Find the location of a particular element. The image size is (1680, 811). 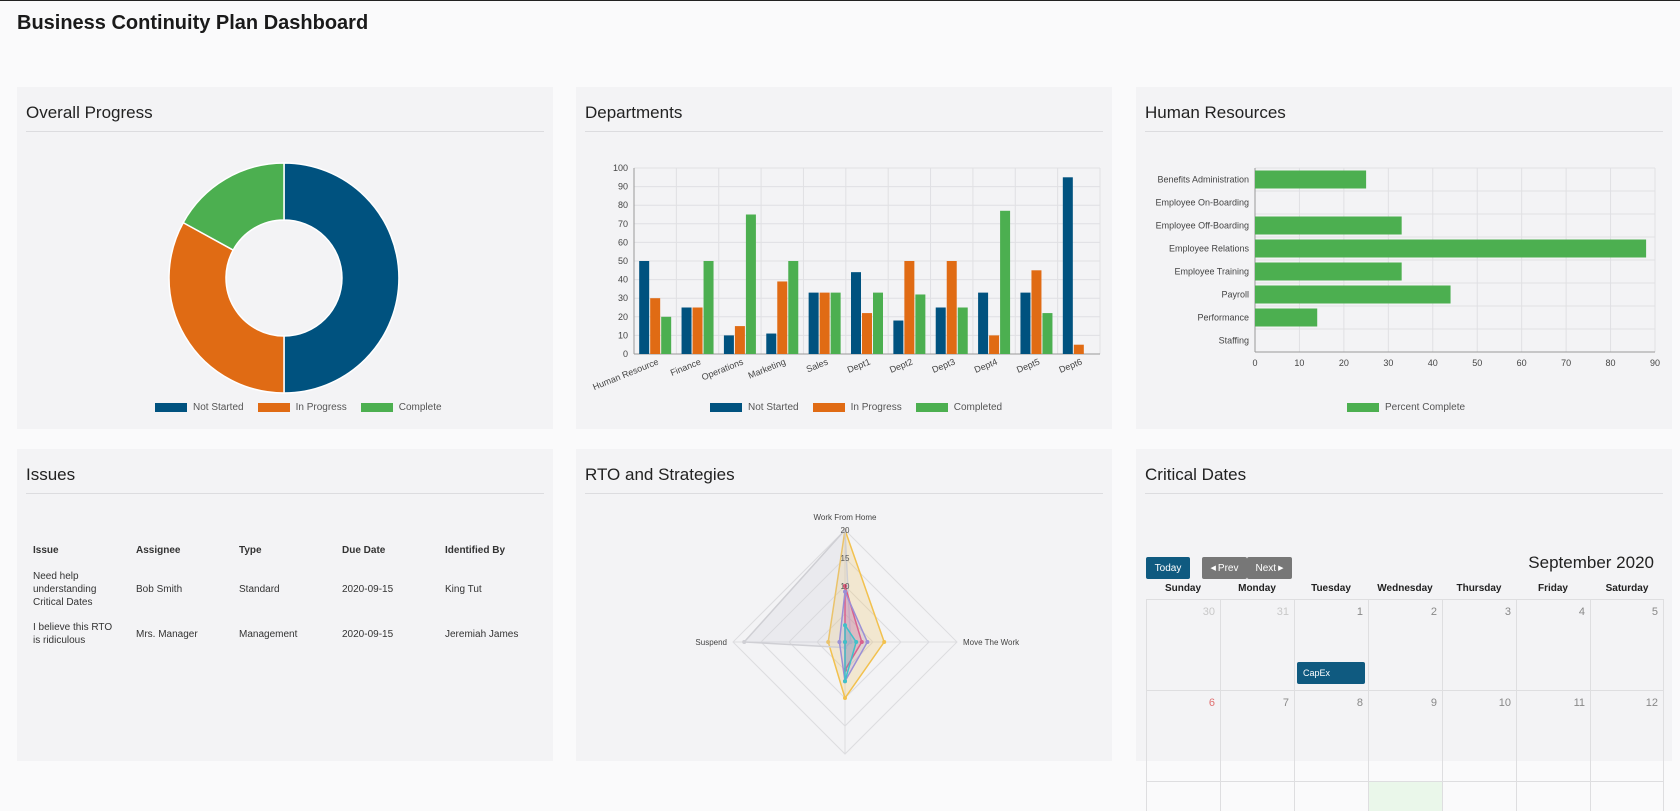

column-header-due-date: Due Date is located at coordinates (364, 550).